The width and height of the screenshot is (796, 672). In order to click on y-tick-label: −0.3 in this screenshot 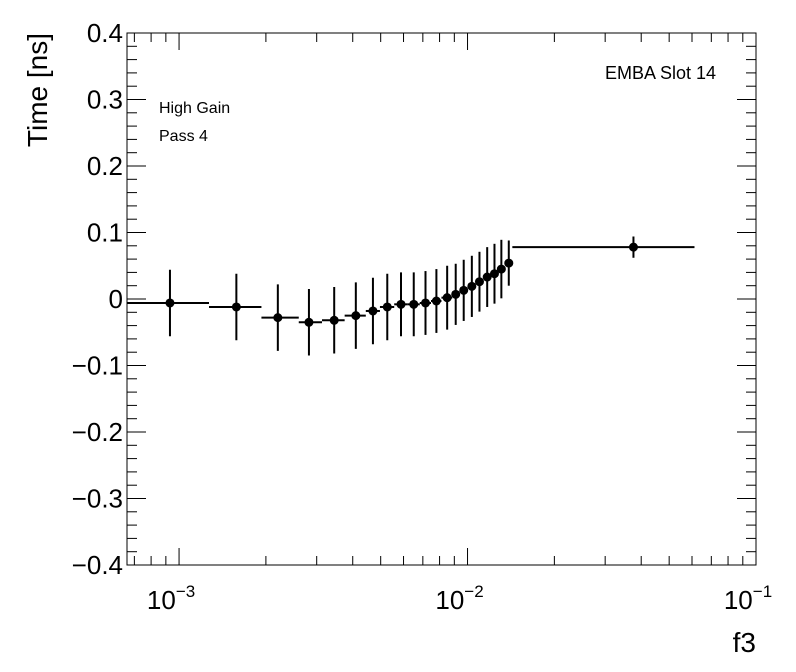, I will do `click(97, 499)`.